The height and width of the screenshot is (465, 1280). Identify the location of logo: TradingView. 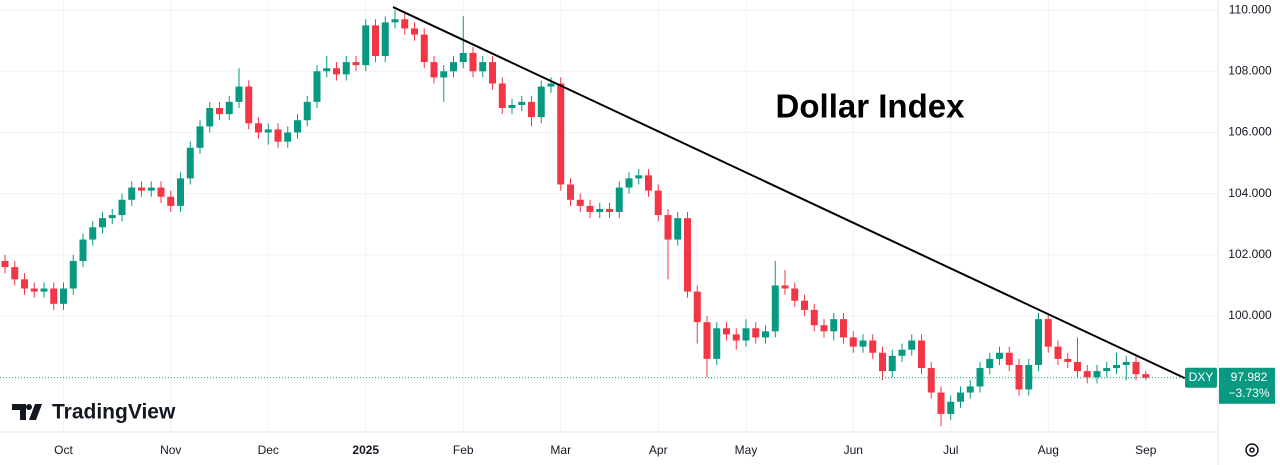
(94, 412).